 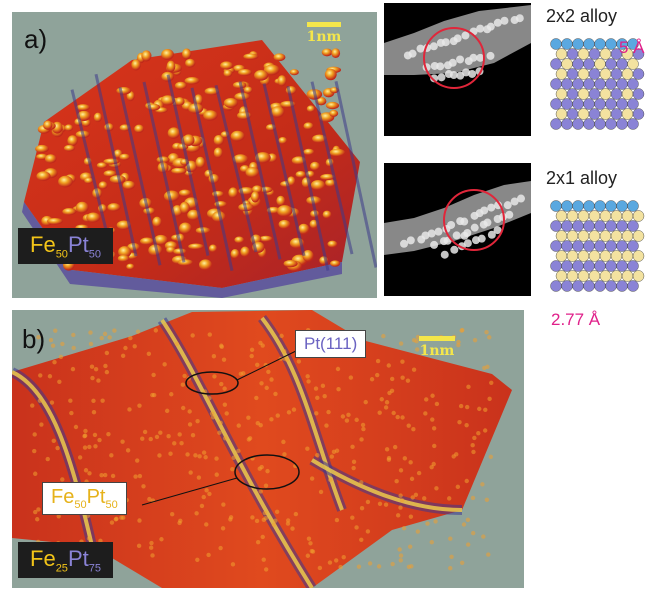 What do you see at coordinates (212, 383) in the screenshot?
I see `pt111-region-marker` at bounding box center [212, 383].